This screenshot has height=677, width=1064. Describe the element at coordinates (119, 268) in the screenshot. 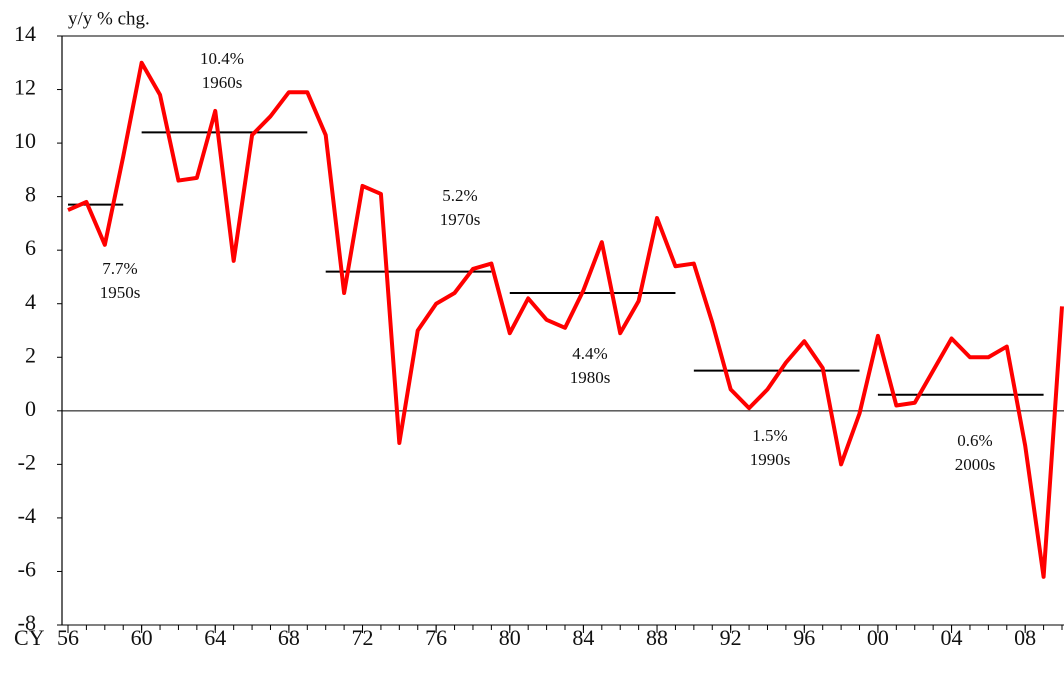

I see `average-value-label: 7.7%` at that location.